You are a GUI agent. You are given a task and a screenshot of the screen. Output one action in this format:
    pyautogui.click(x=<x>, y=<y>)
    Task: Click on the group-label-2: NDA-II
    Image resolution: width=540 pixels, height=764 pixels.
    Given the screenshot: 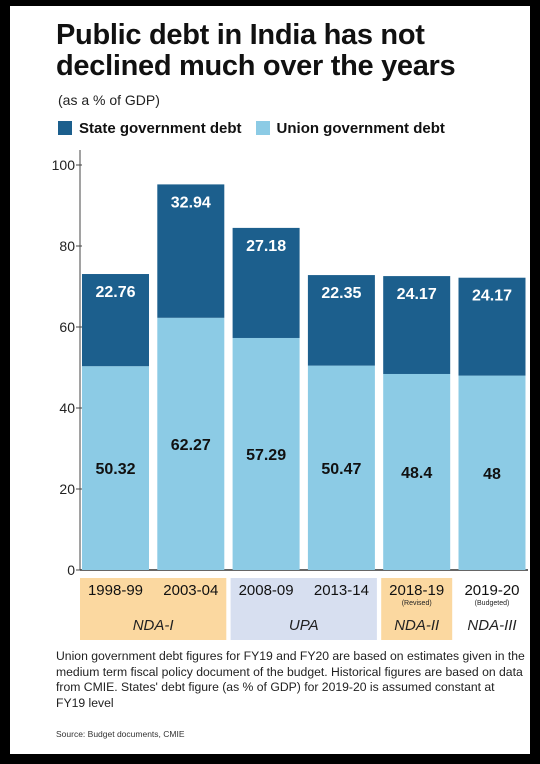 What is the action you would take?
    pyautogui.click(x=416, y=625)
    